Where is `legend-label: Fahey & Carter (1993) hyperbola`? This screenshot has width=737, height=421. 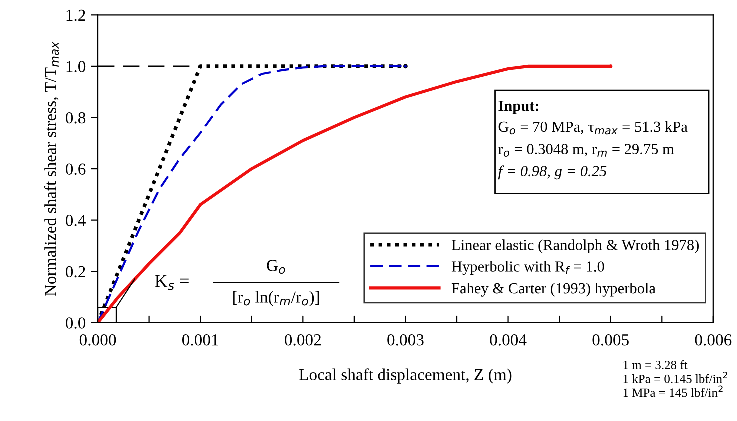
legend-label: Fahey & Carter (1993) hyperbola is located at coordinates (554, 289).